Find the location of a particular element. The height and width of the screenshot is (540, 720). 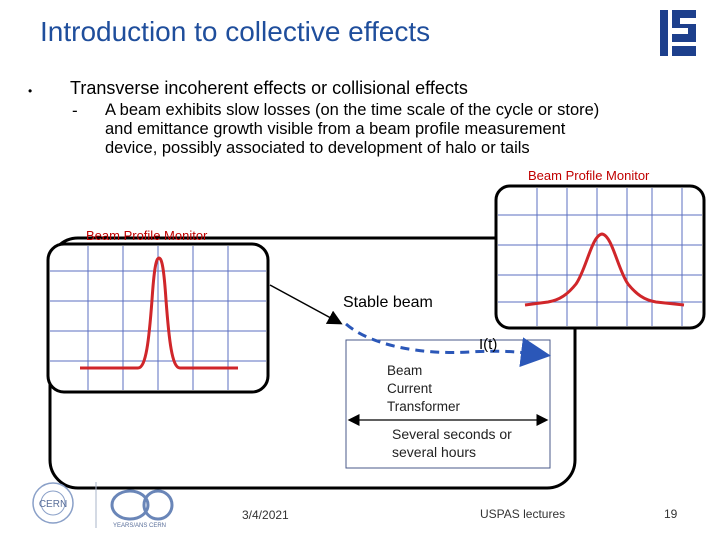

duration-label-line-2: several hours is located at coordinates (434, 452).